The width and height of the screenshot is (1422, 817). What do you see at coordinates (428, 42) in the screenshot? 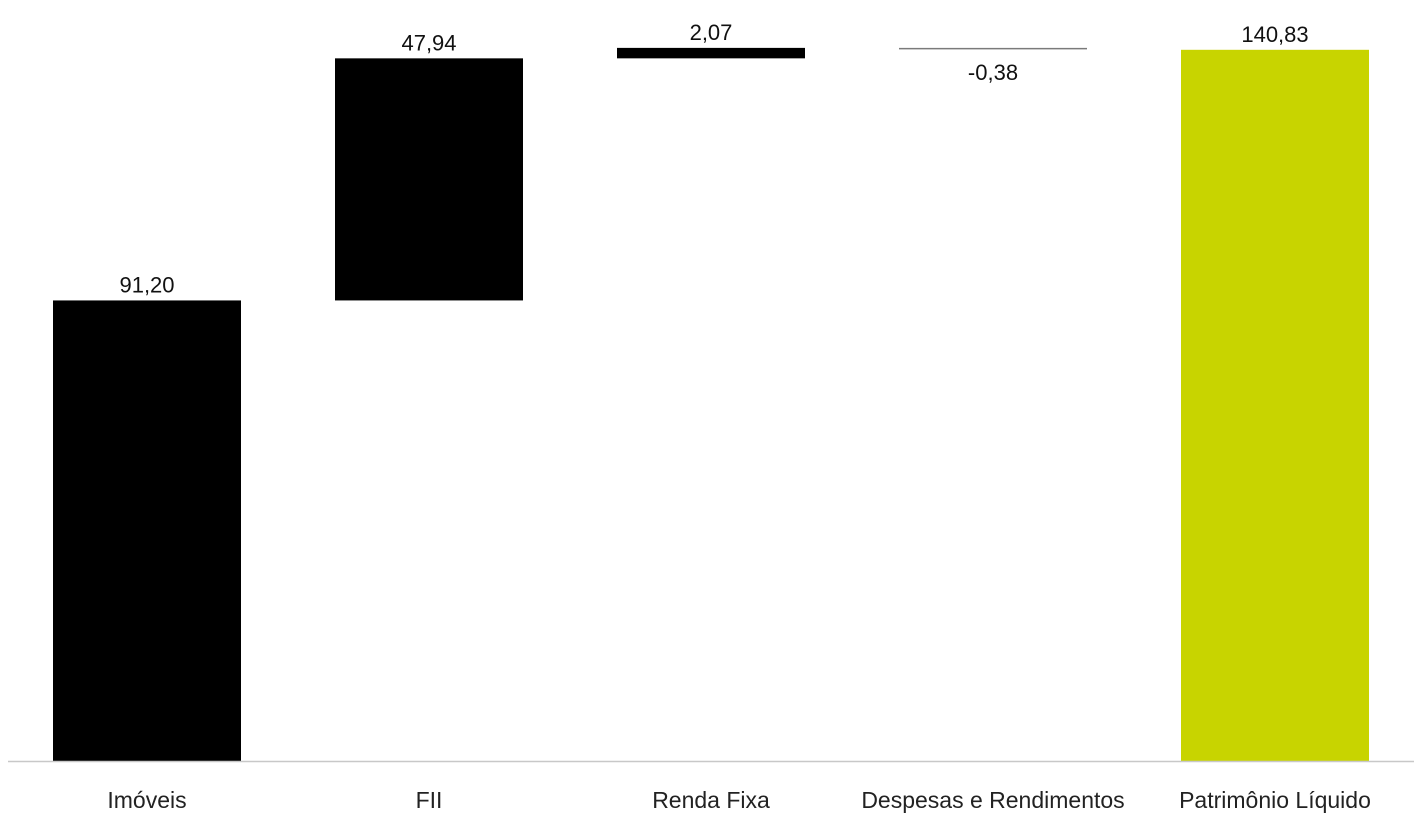
I see `value-label-2: 47,94` at bounding box center [428, 42].